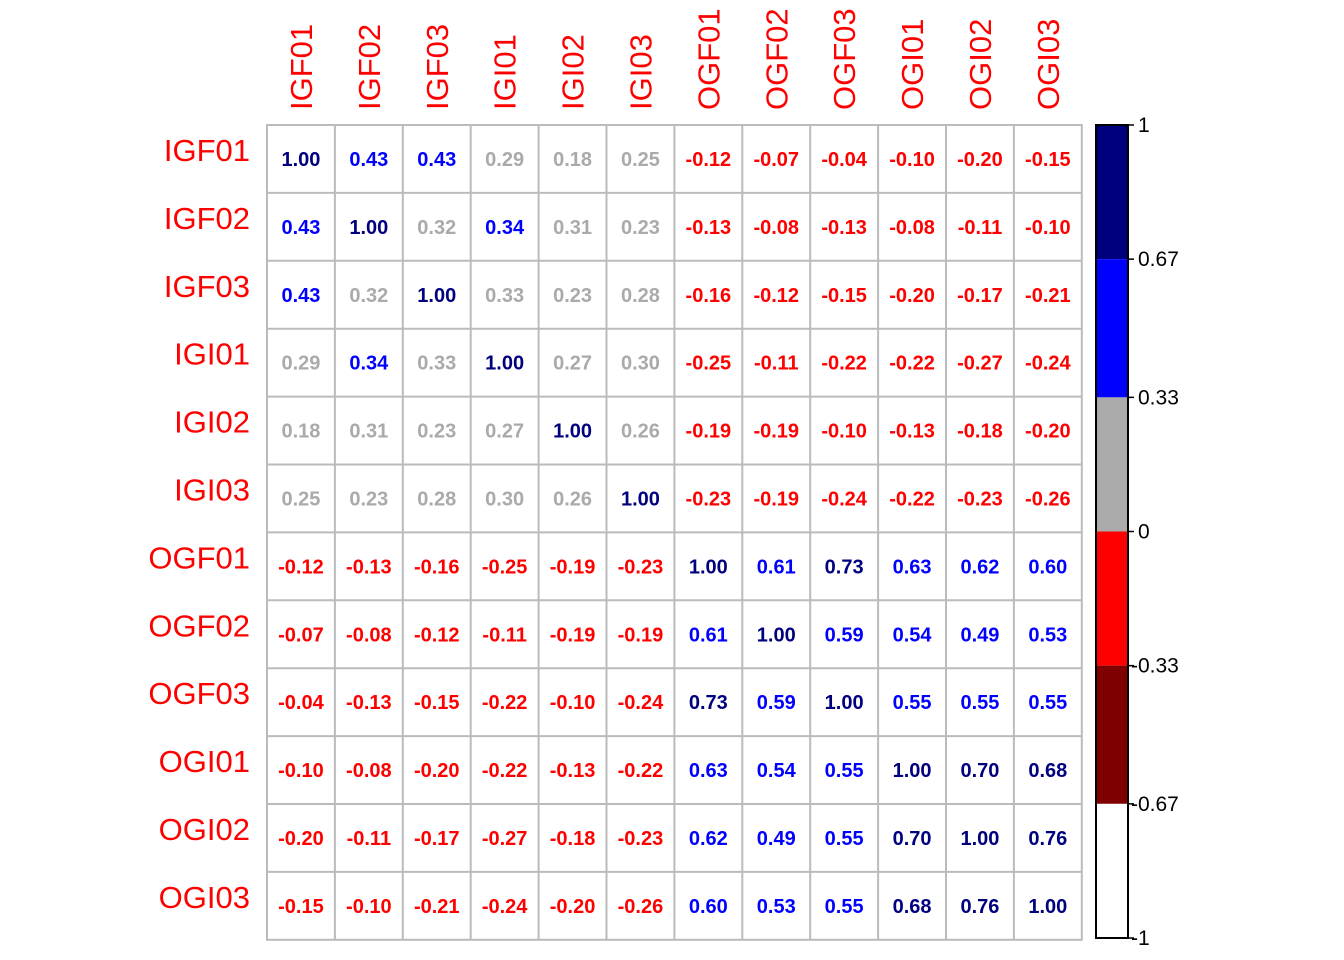 Image resolution: width=1344 pixels, height=960 pixels. What do you see at coordinates (708, 907) in the screenshot?
I see `cell-value: 0.60` at bounding box center [708, 907].